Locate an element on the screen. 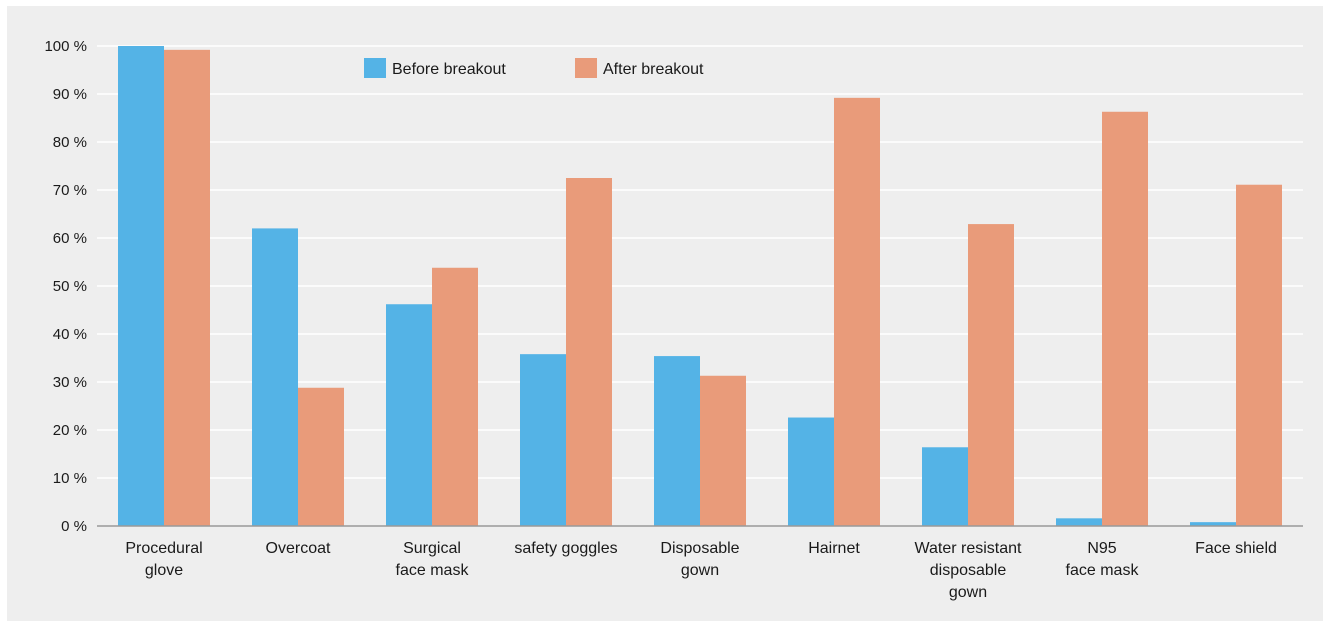 Image resolution: width=1330 pixels, height=627 pixels. y-tick-label: 80 % is located at coordinates (70, 142).